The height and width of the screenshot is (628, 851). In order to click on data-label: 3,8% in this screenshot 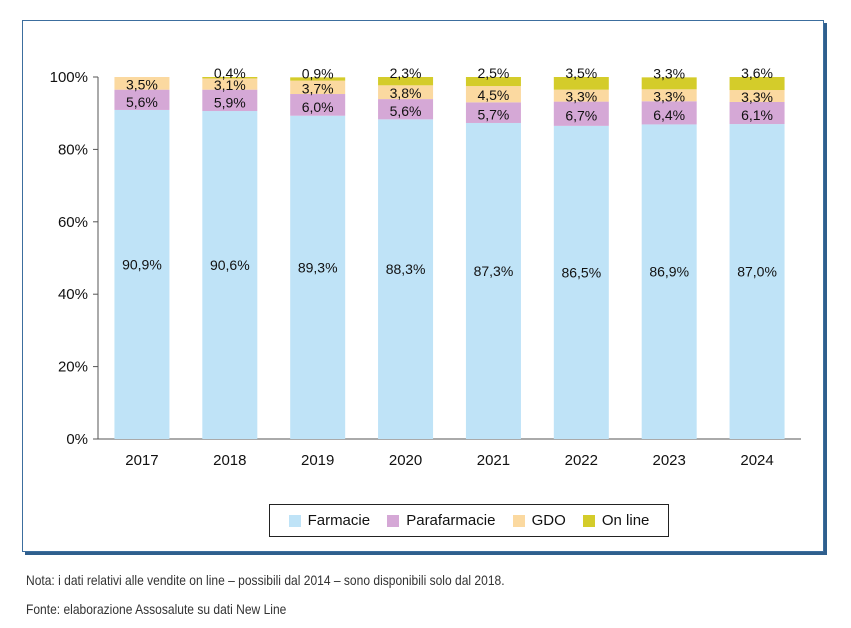, I will do `click(406, 93)`.